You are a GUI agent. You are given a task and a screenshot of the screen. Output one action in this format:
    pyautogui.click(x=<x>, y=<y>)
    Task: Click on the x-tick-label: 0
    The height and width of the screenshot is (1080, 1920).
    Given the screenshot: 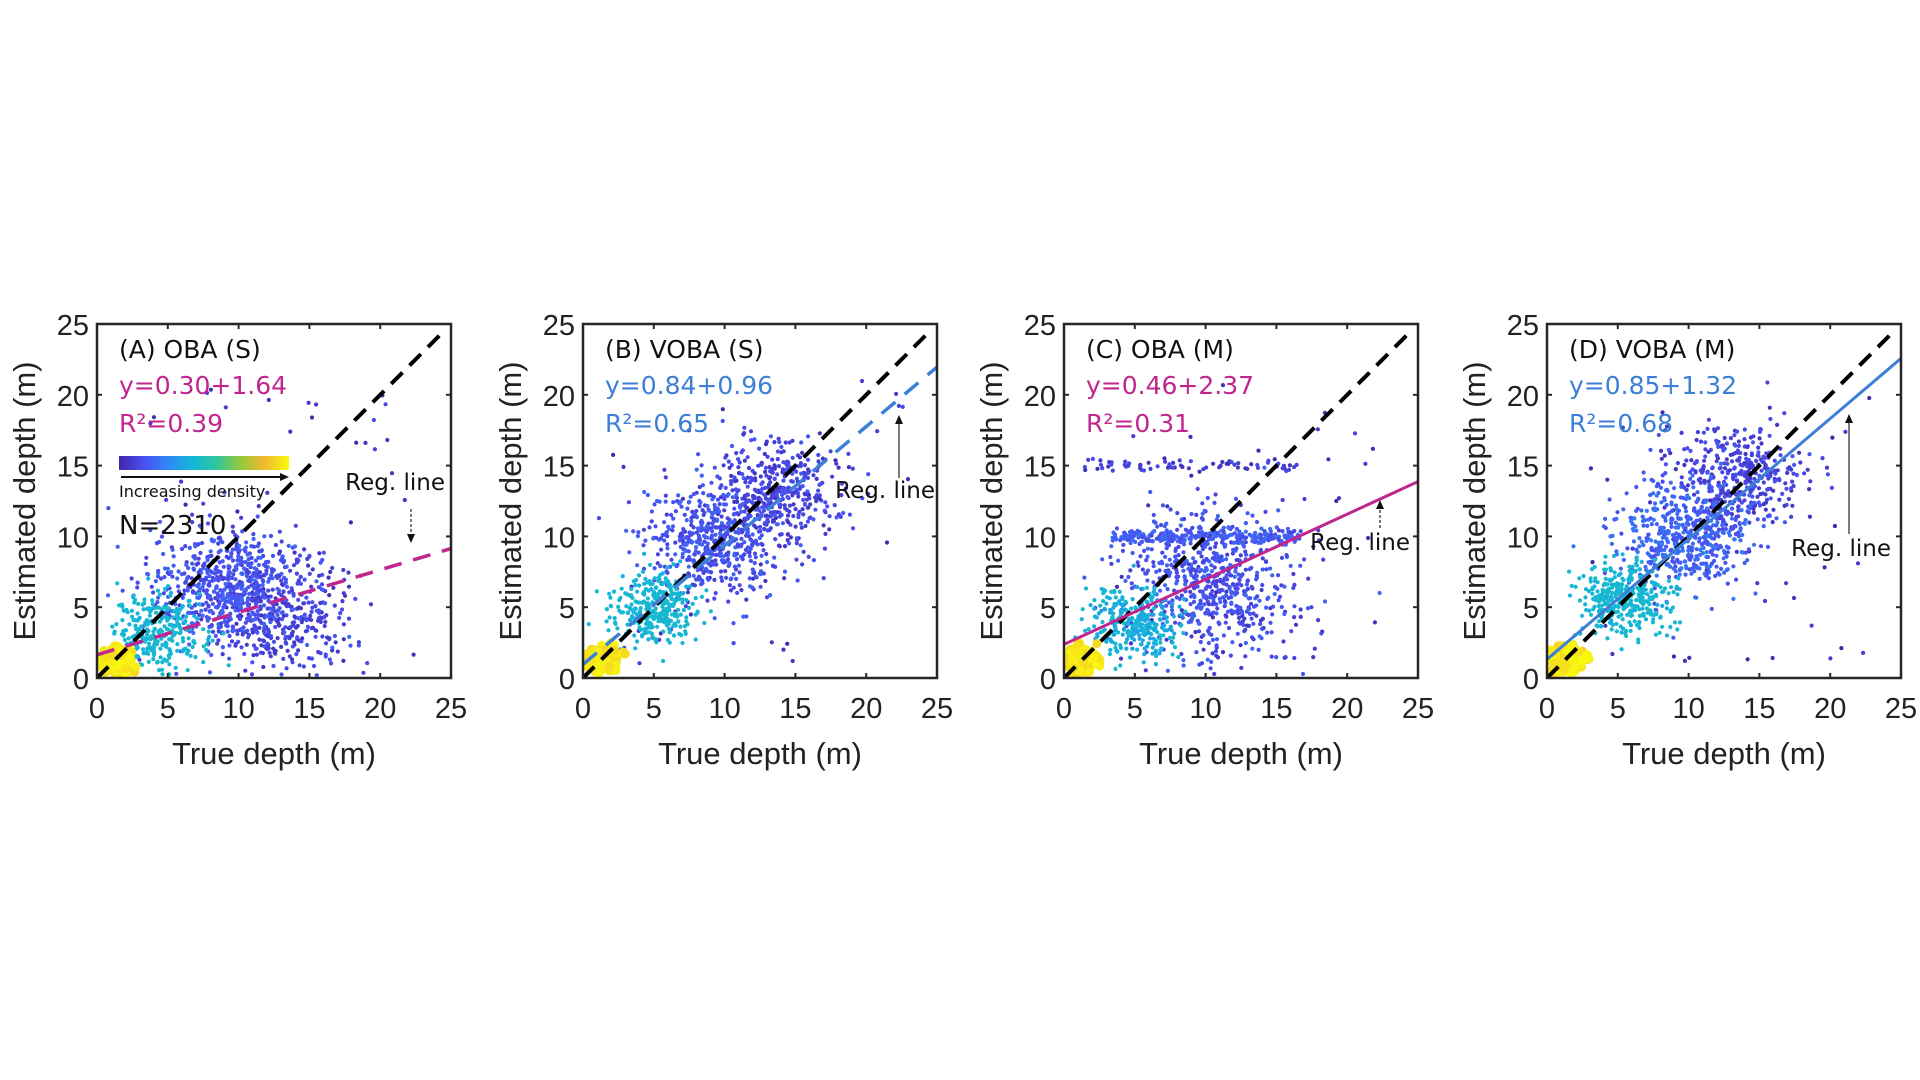 What is the action you would take?
    pyautogui.click(x=583, y=709)
    